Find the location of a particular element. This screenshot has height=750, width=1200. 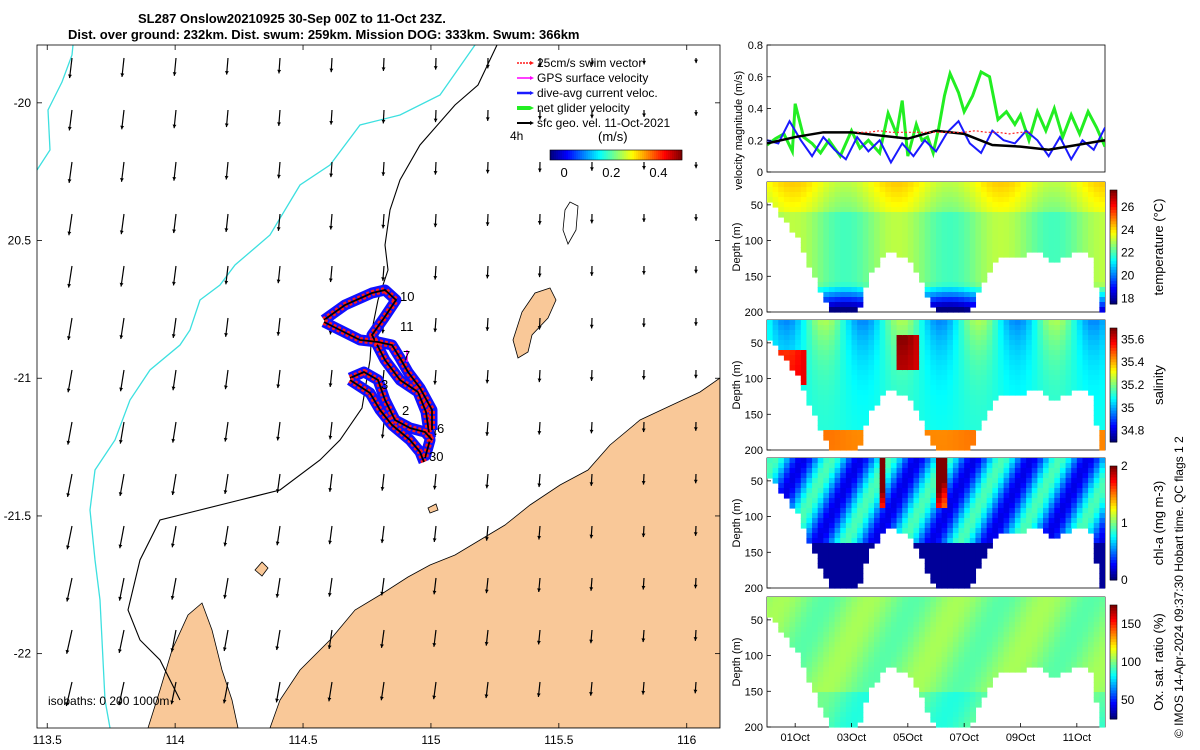

colorbar-tick-label: 18 is located at coordinates (1128, 298).